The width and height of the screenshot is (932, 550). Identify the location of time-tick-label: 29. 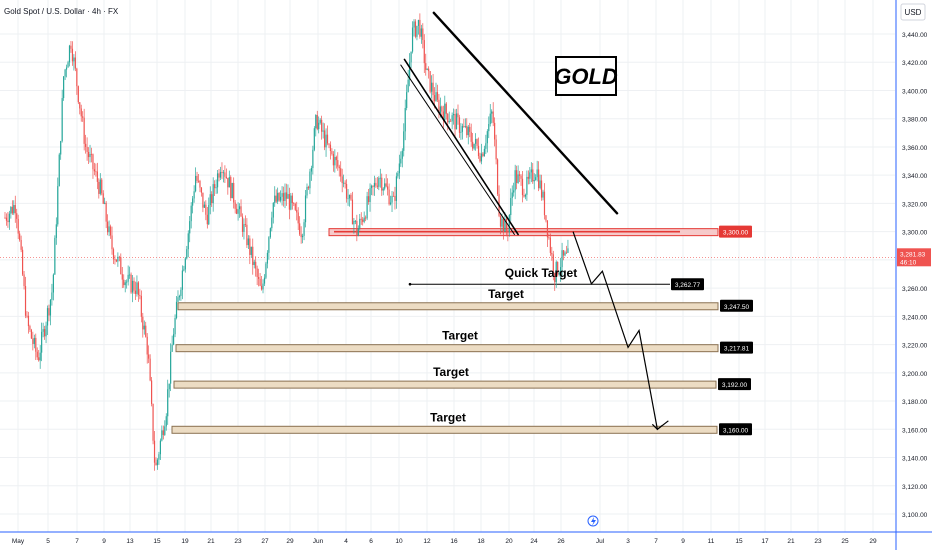
(873, 541).